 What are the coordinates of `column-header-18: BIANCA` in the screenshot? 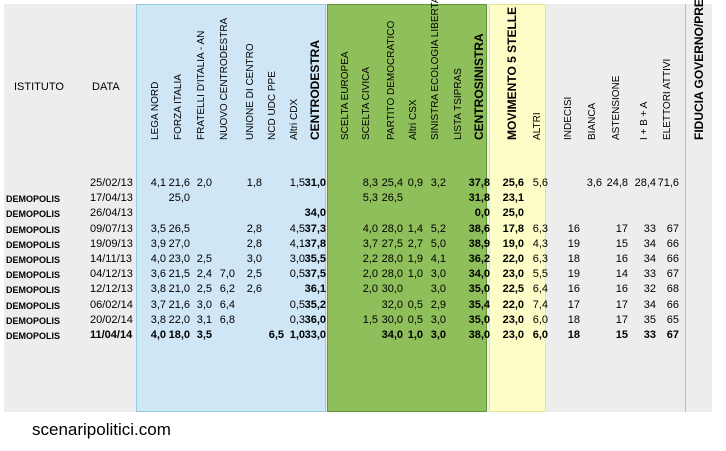 It's located at (592, 121).